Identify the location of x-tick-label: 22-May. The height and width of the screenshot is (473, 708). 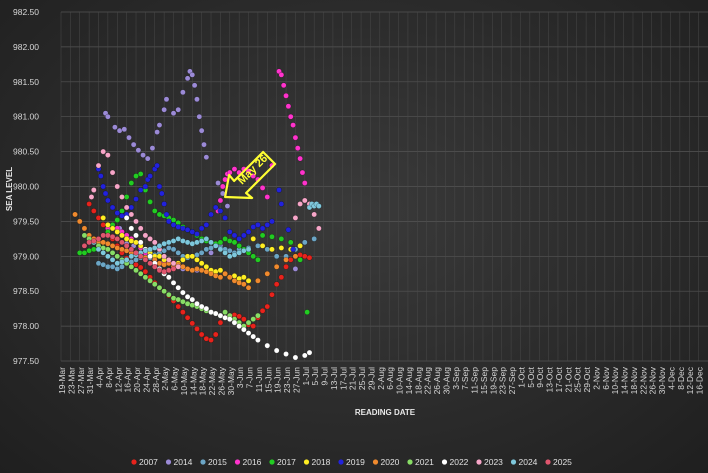
(212, 380).